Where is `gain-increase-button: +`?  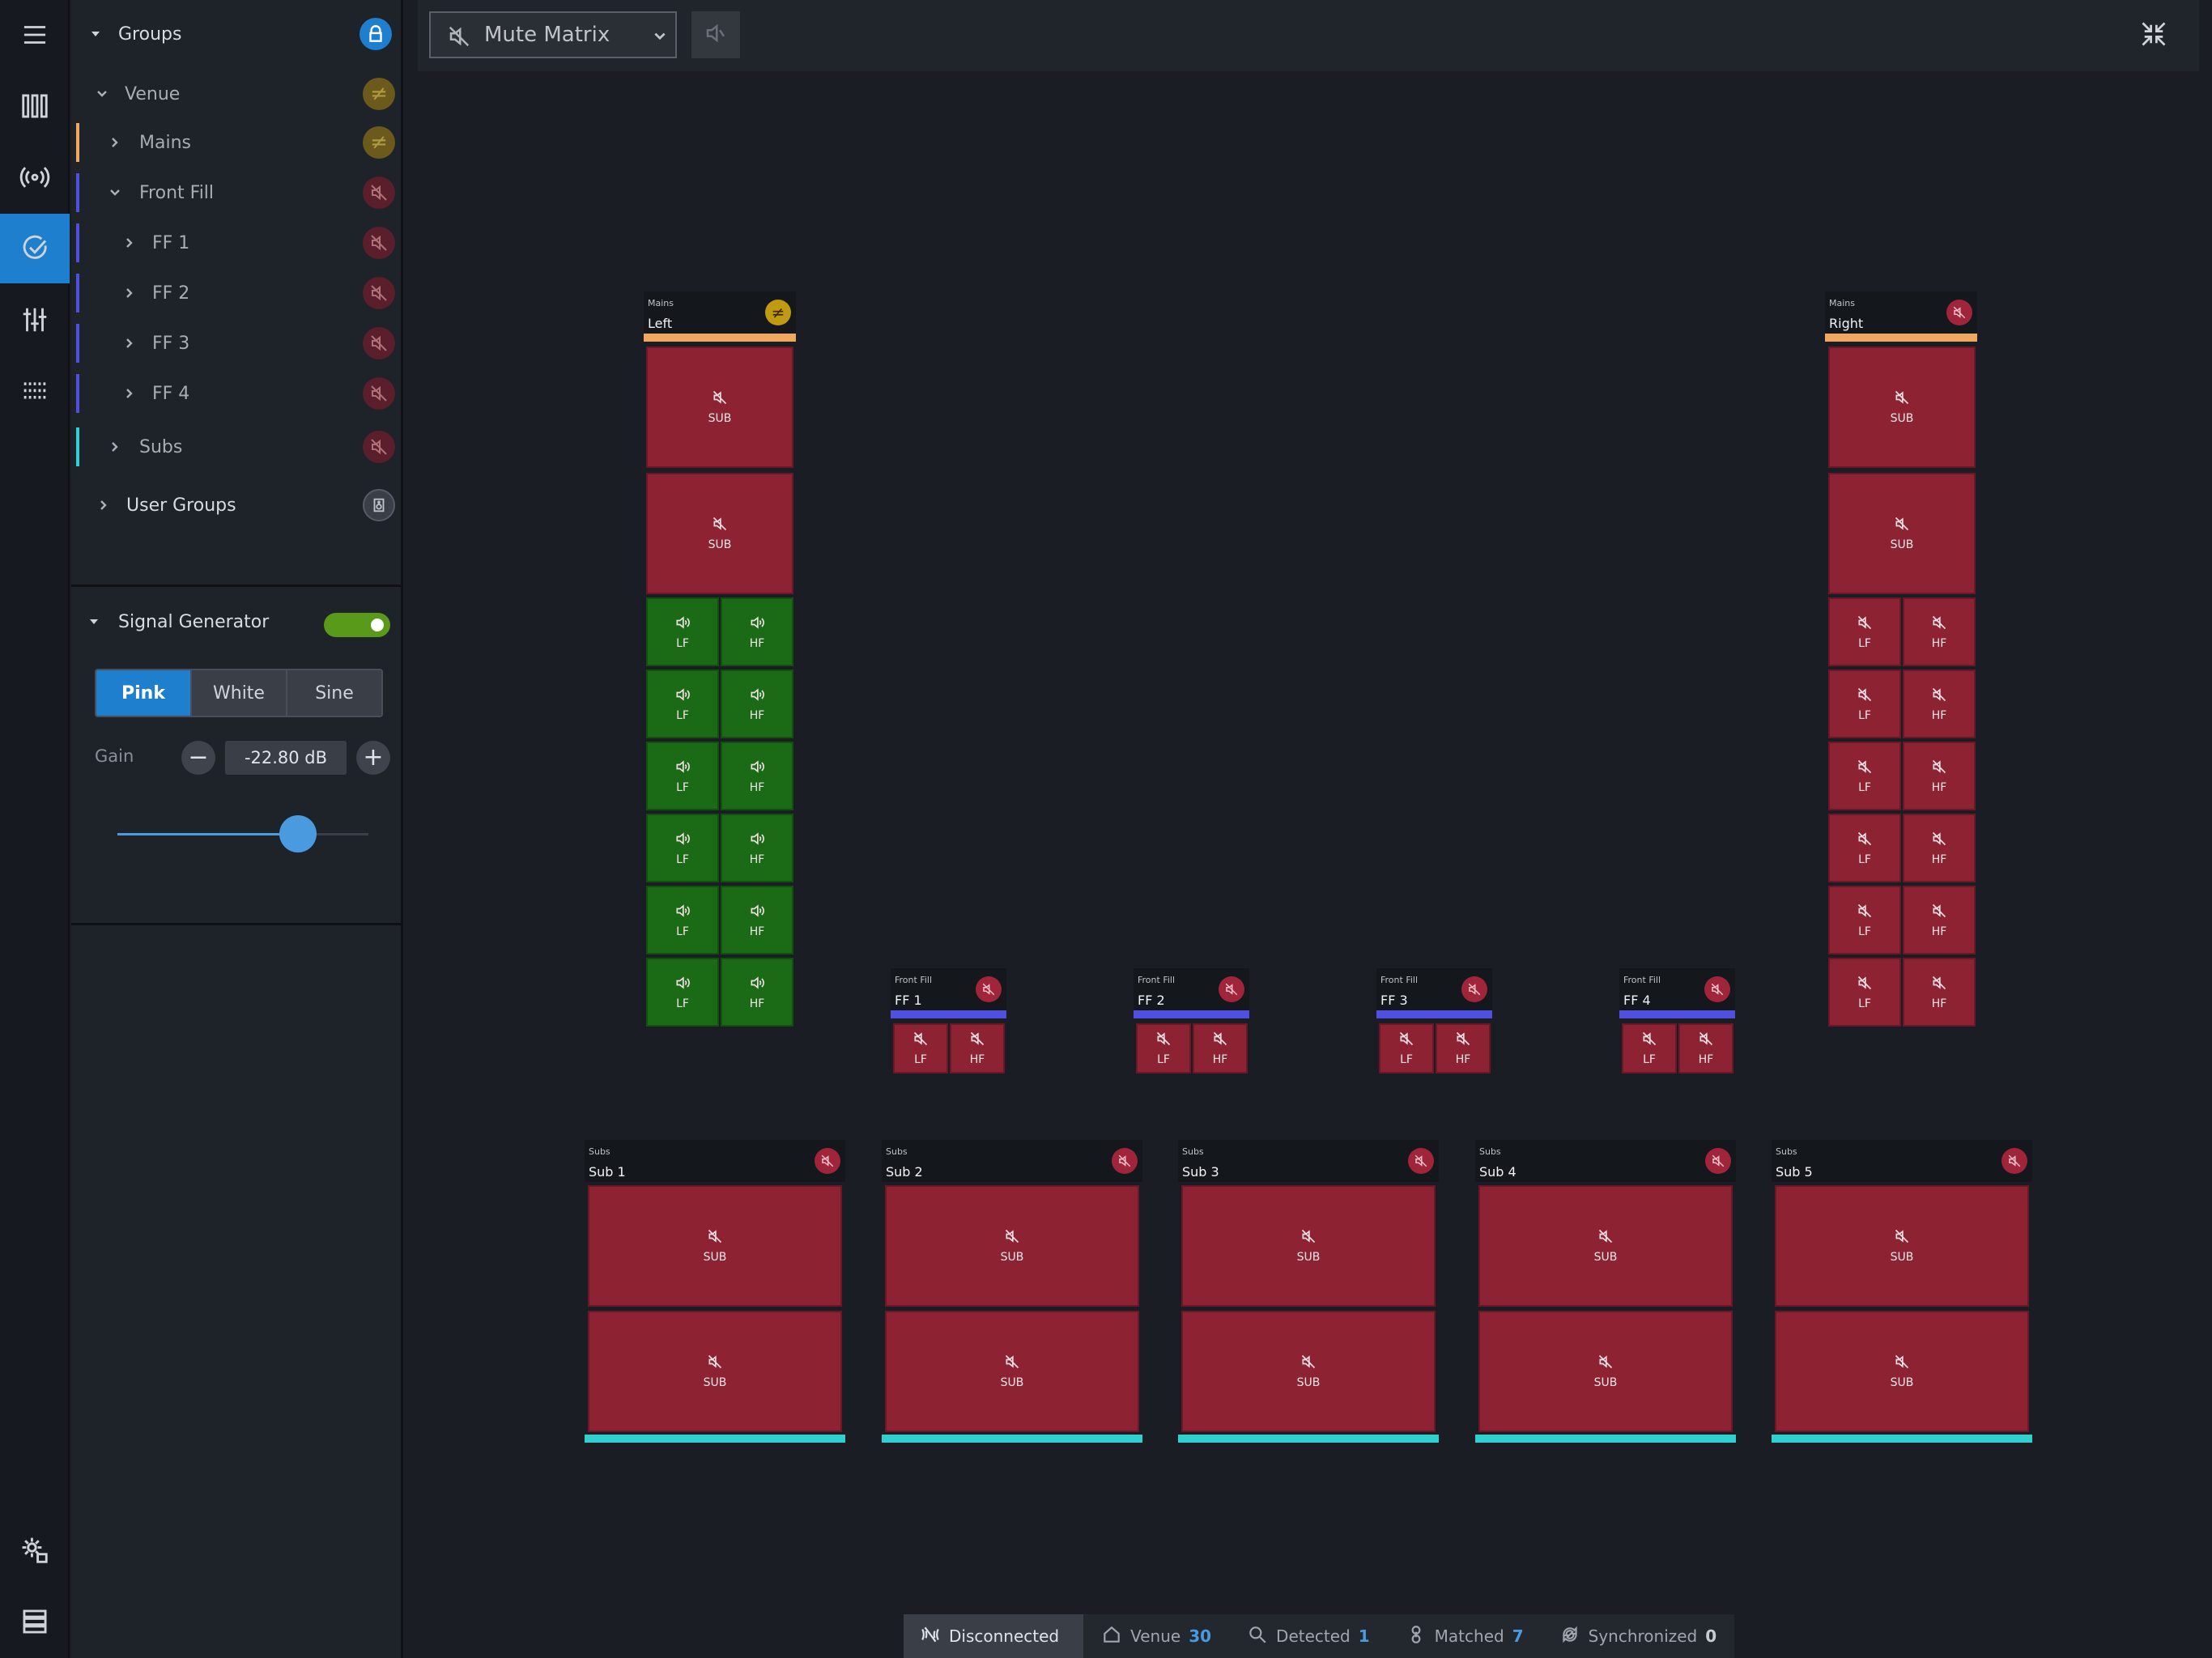
gain-increase-button: + is located at coordinates (373, 758).